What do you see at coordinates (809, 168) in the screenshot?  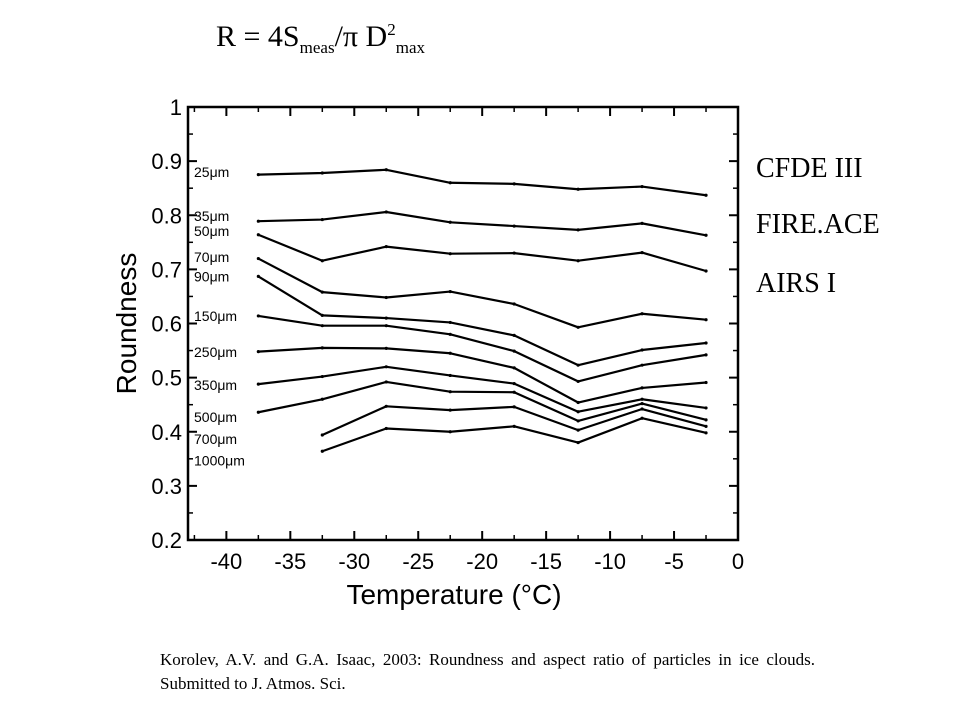 I see `legend-cfde: CFDE III` at bounding box center [809, 168].